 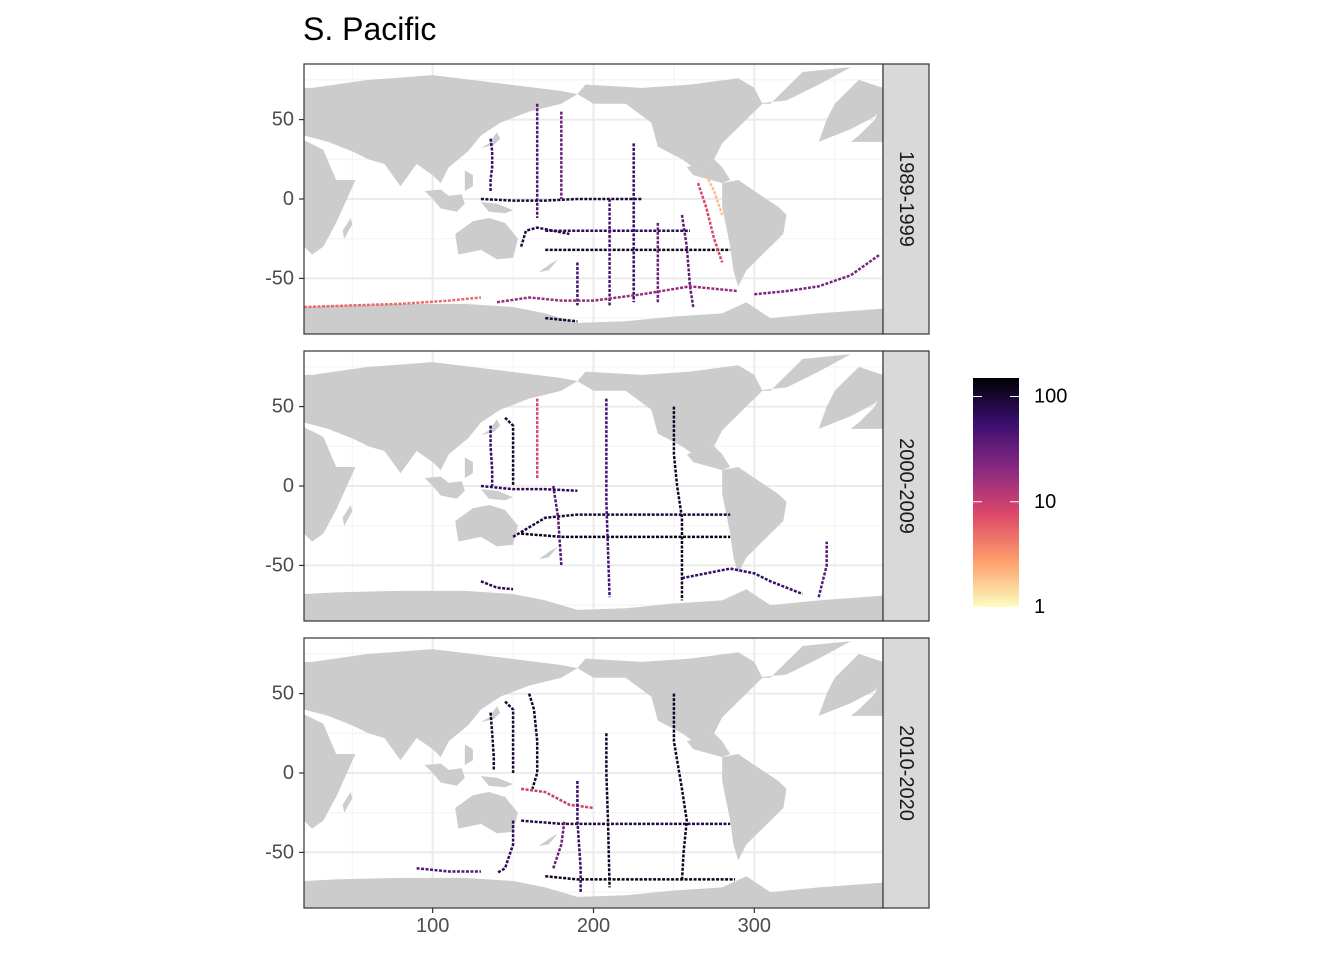 I want to click on facet-strip-label: 2010-2020, so click(x=906, y=773).